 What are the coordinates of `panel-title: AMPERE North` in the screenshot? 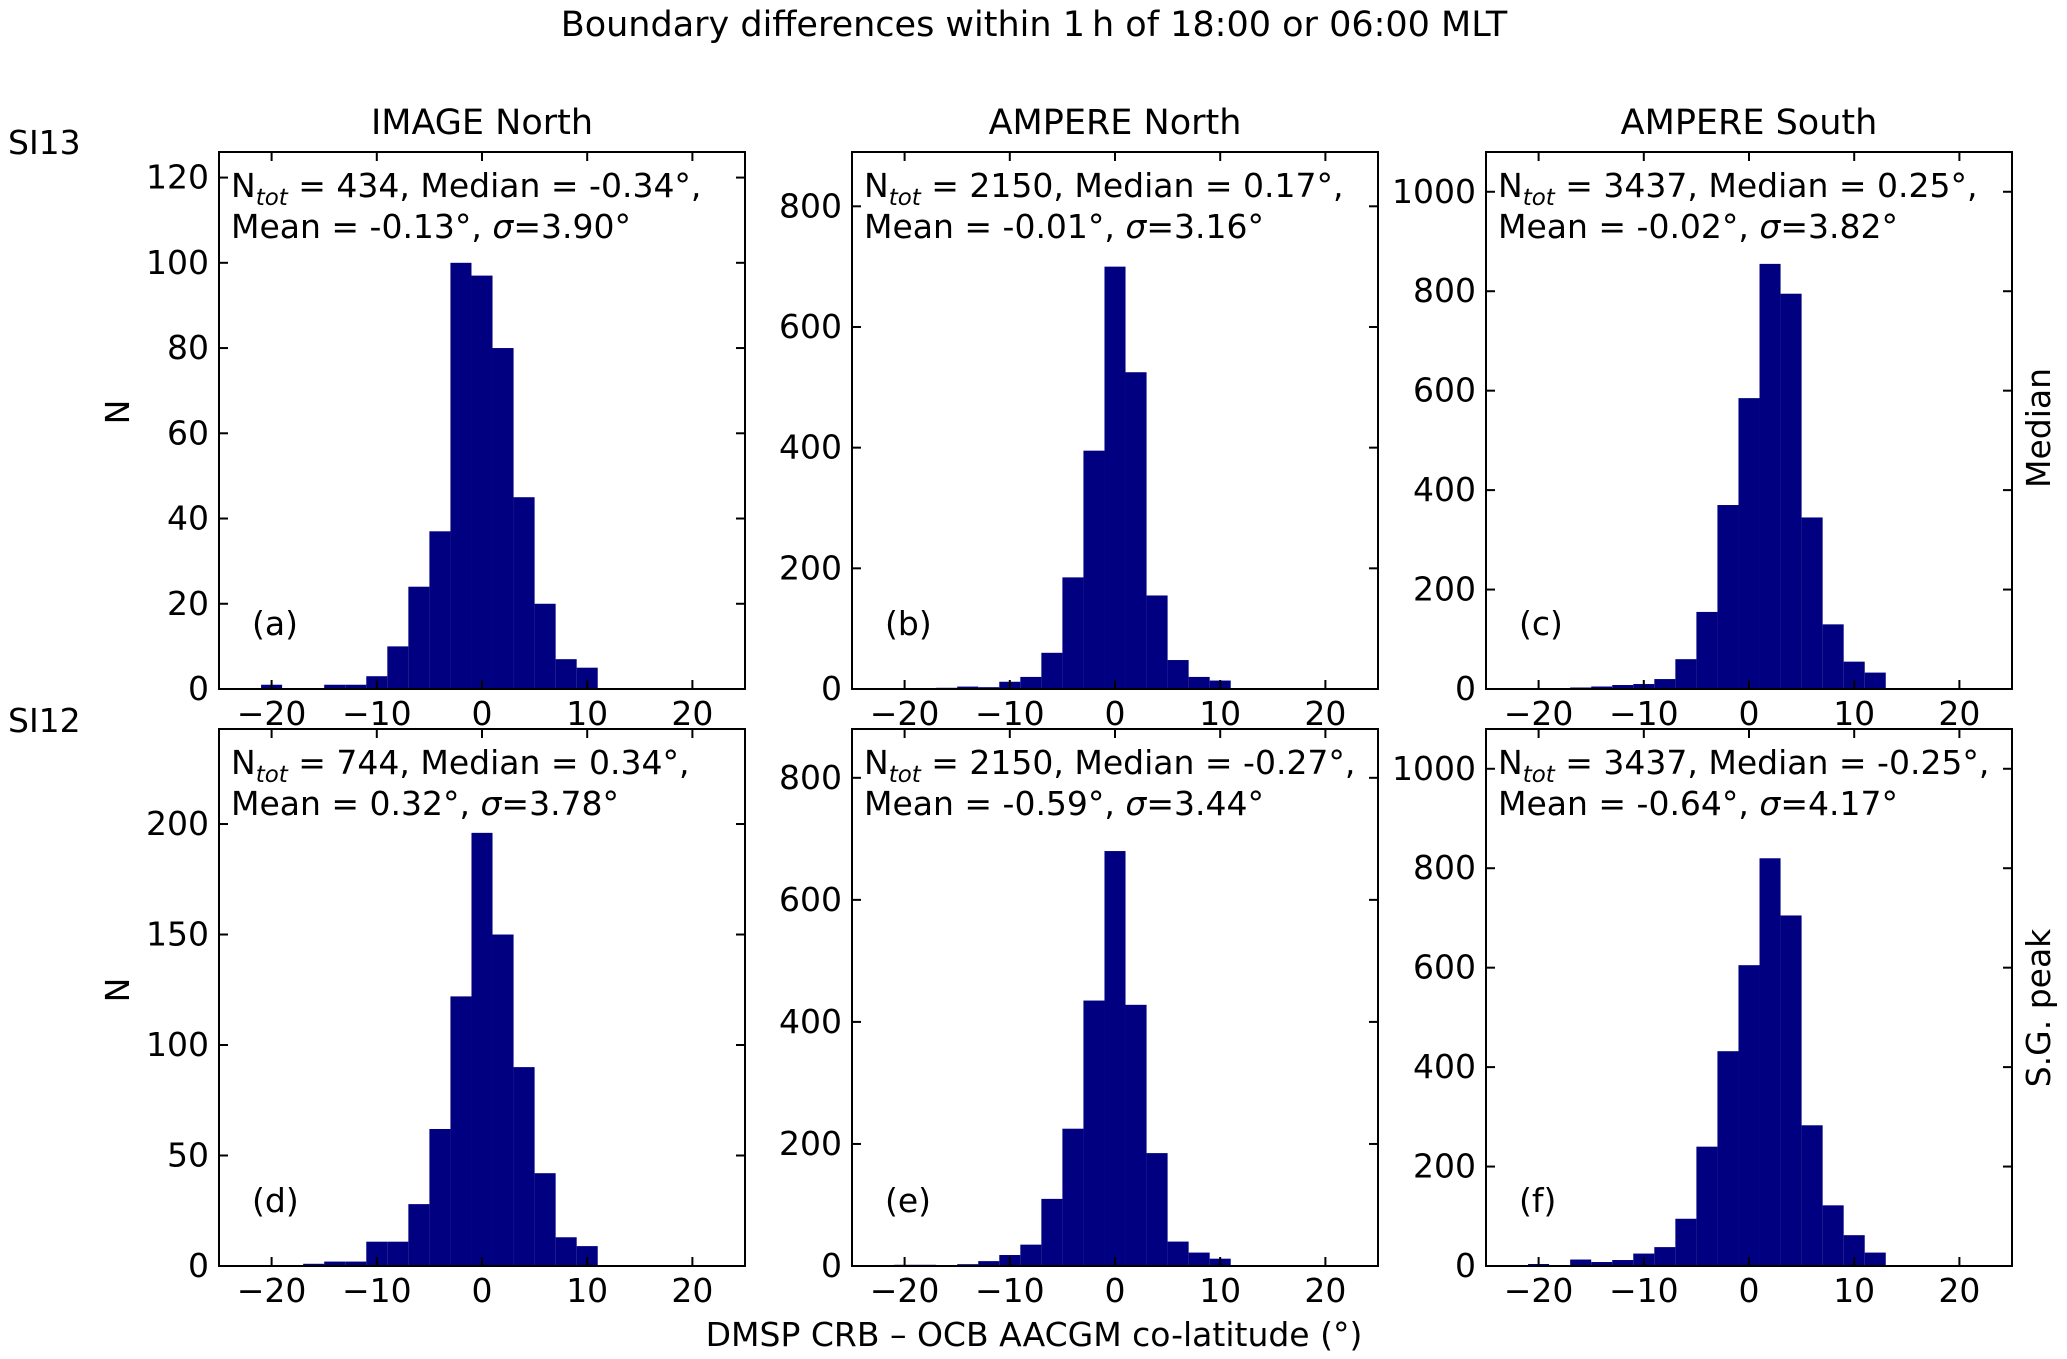 It's located at (1115, 123).